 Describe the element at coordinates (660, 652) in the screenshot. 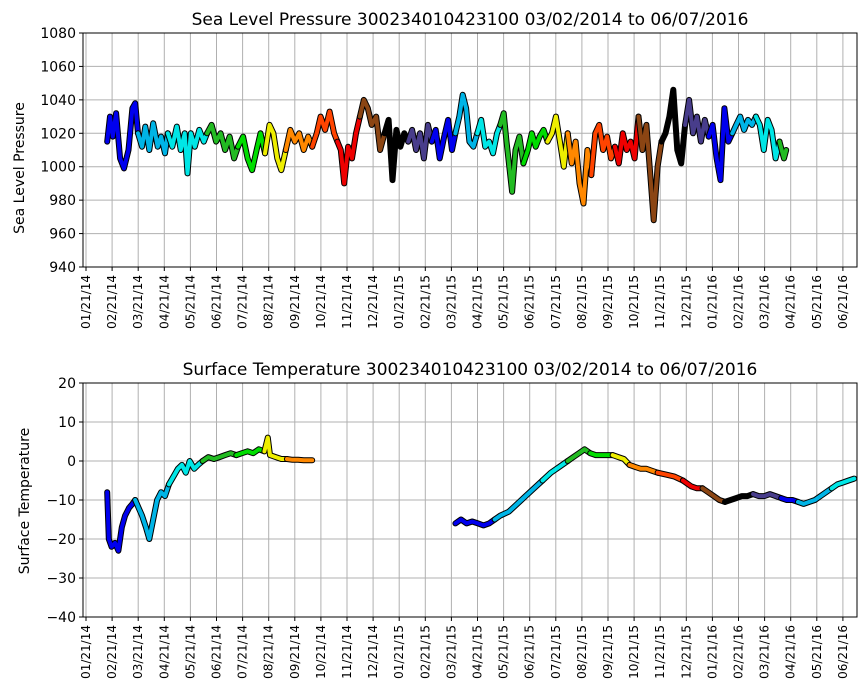

I see `x-tick-label: 11/21/15` at that location.